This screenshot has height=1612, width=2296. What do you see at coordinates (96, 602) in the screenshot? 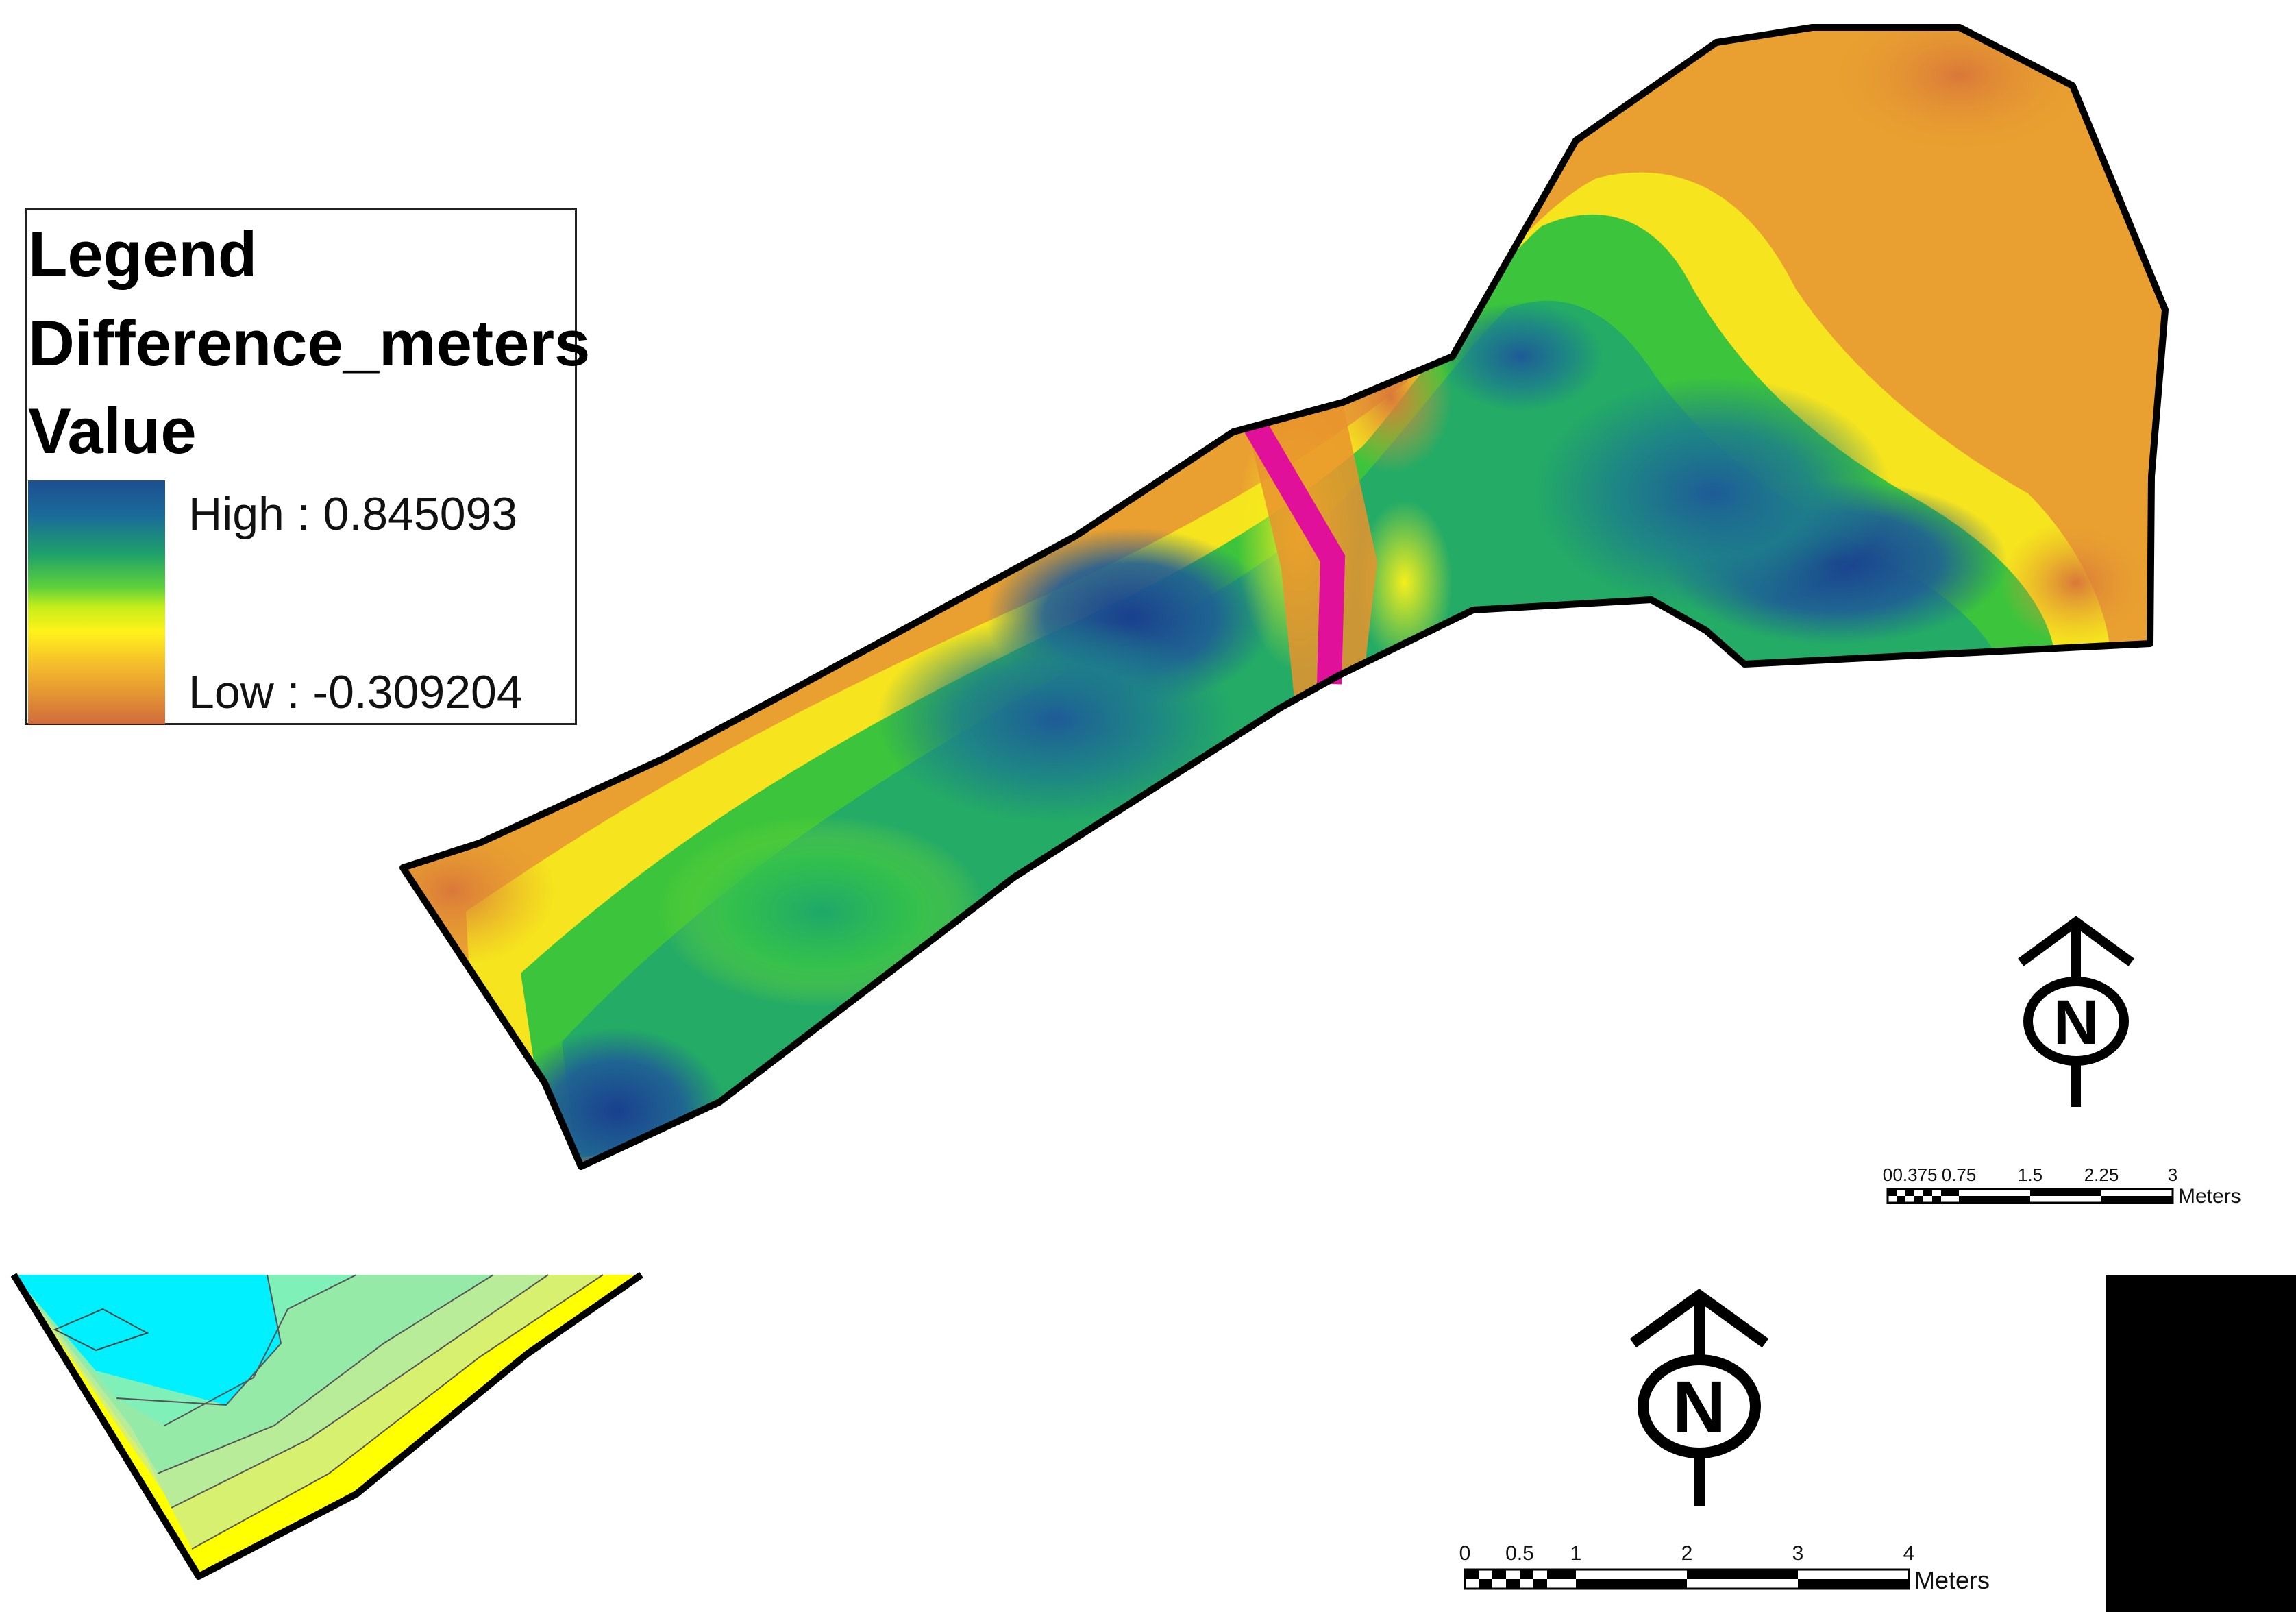
I see `legend-color-ramp` at bounding box center [96, 602].